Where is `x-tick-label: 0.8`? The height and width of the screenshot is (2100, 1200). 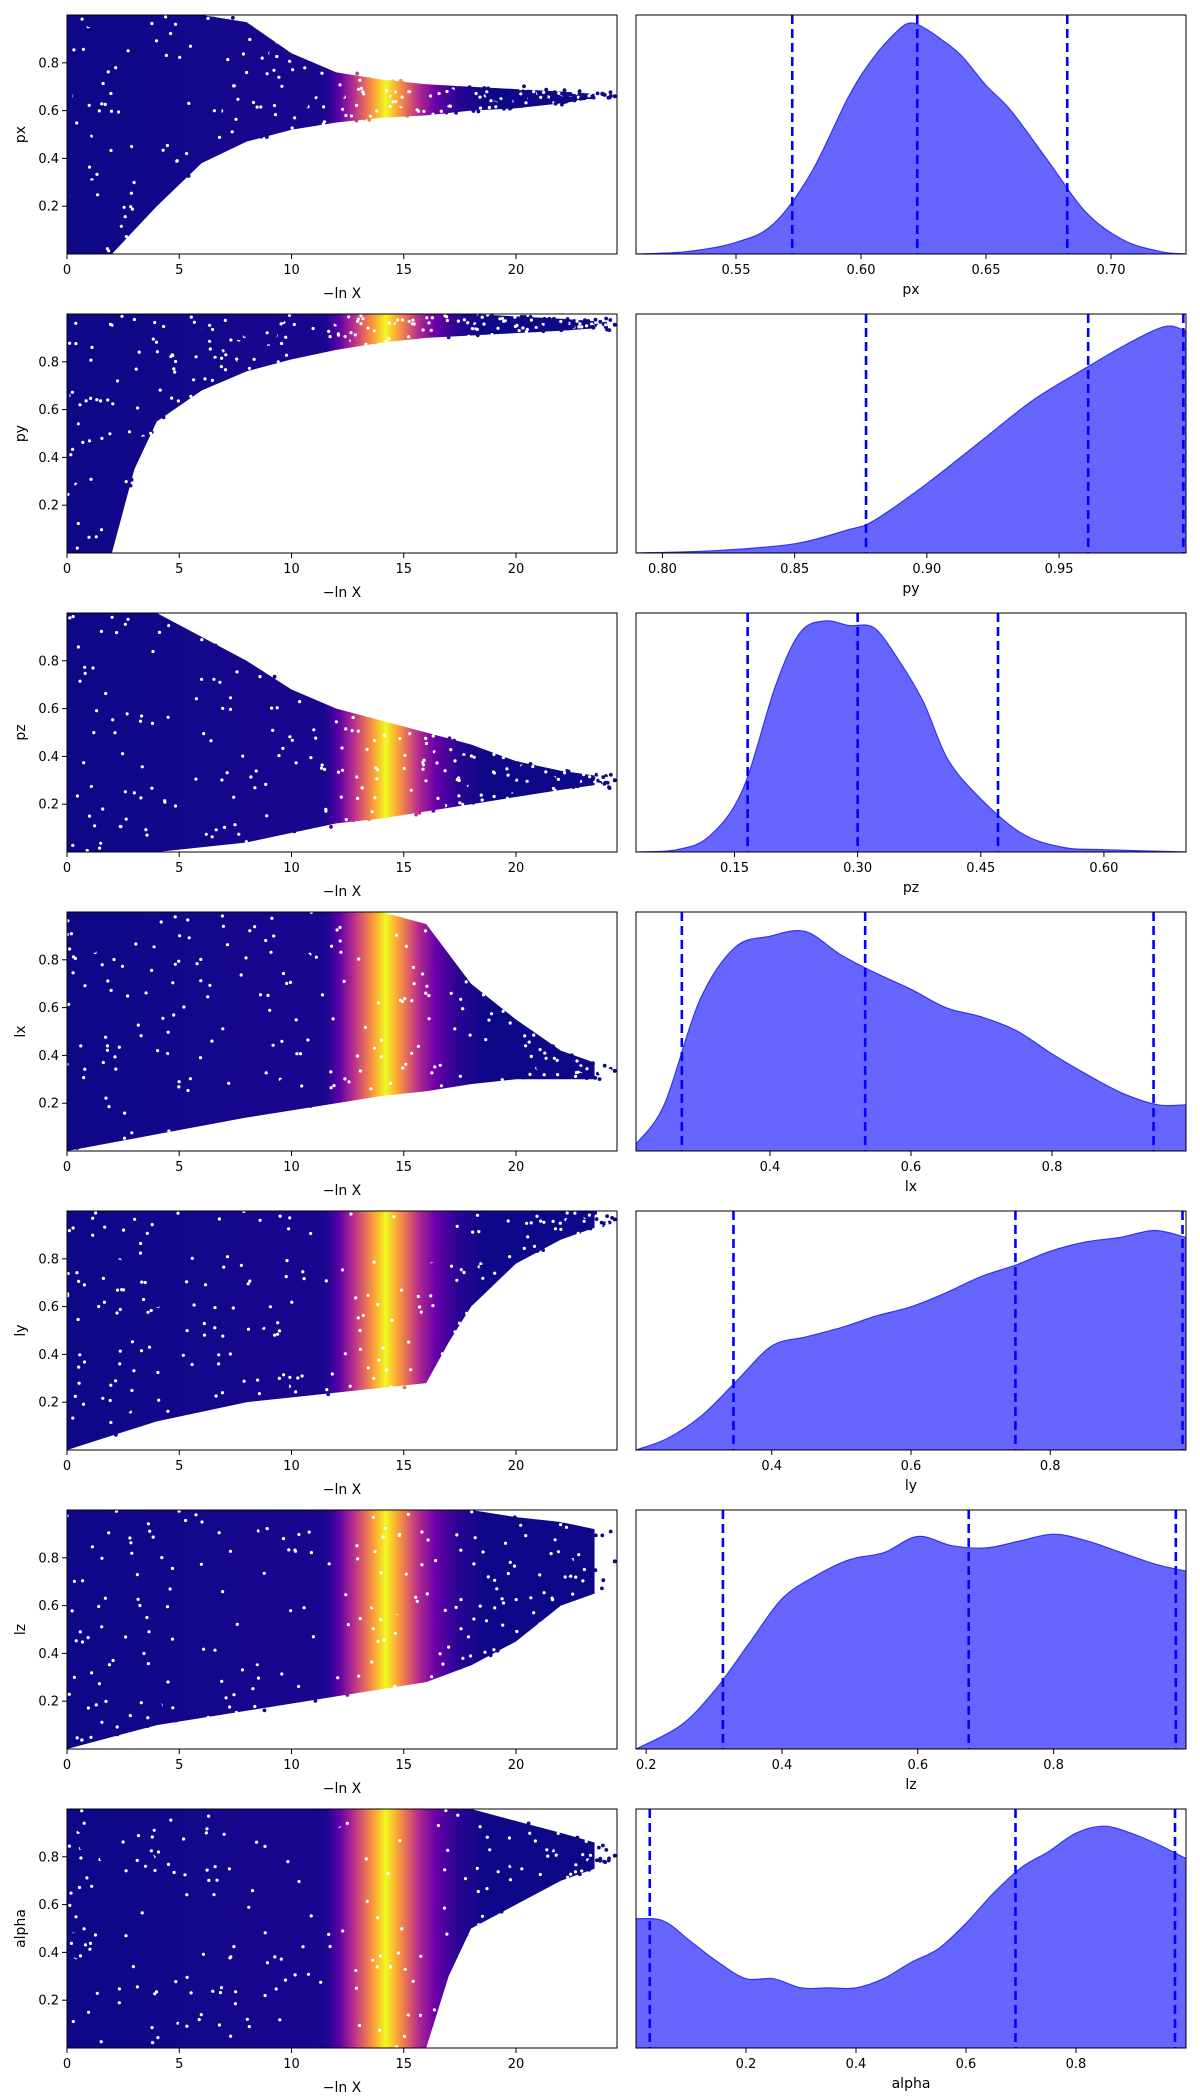 x-tick-label: 0.8 is located at coordinates (1052, 1167).